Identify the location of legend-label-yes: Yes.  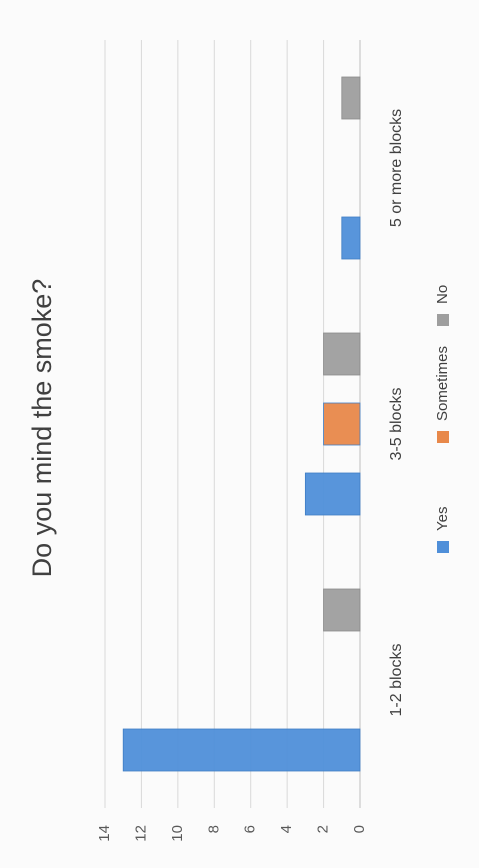
(442, 519).